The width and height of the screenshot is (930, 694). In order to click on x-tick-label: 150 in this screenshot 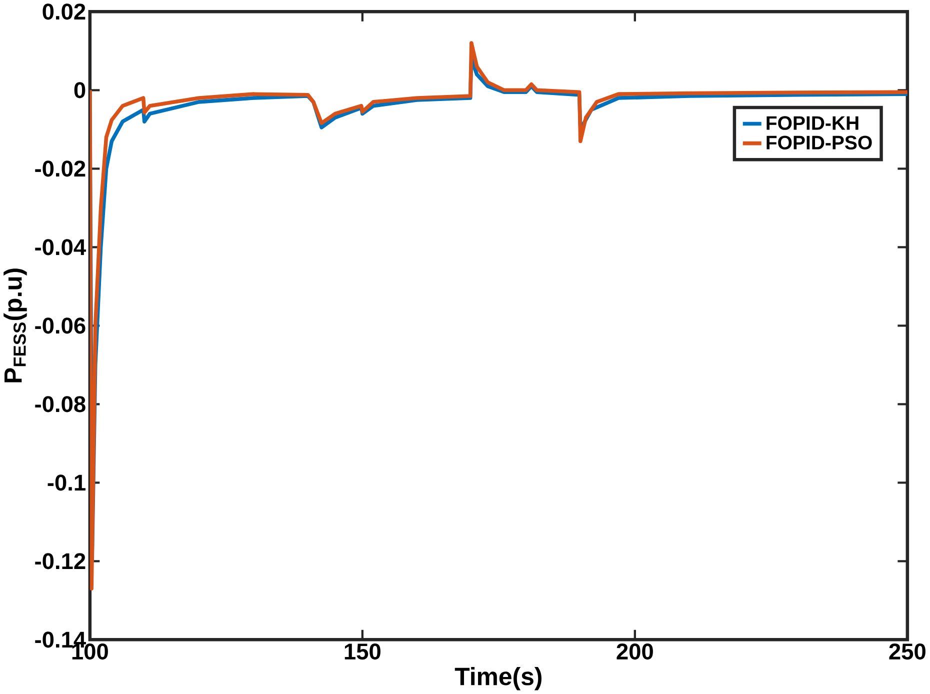, I will do `click(362, 652)`.